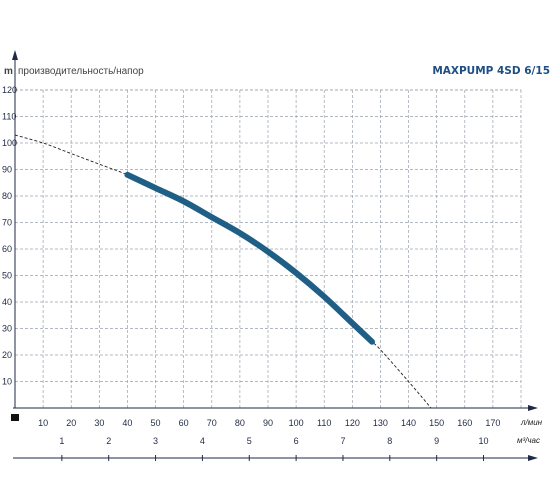 This screenshot has height=504, width=560. Describe the element at coordinates (15, 417) in the screenshot. I see `origin-marker` at that location.